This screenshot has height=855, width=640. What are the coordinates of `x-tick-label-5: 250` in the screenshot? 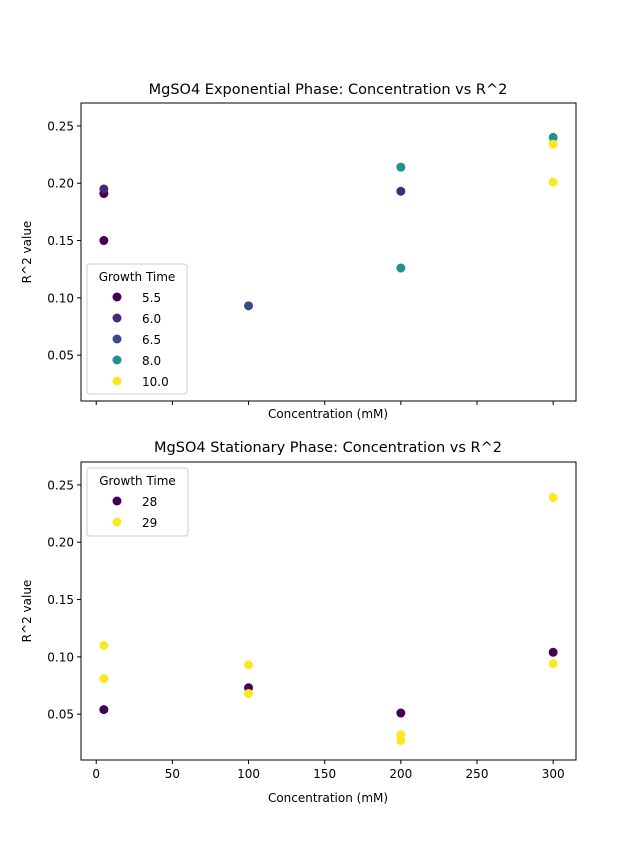 It's located at (477, 774).